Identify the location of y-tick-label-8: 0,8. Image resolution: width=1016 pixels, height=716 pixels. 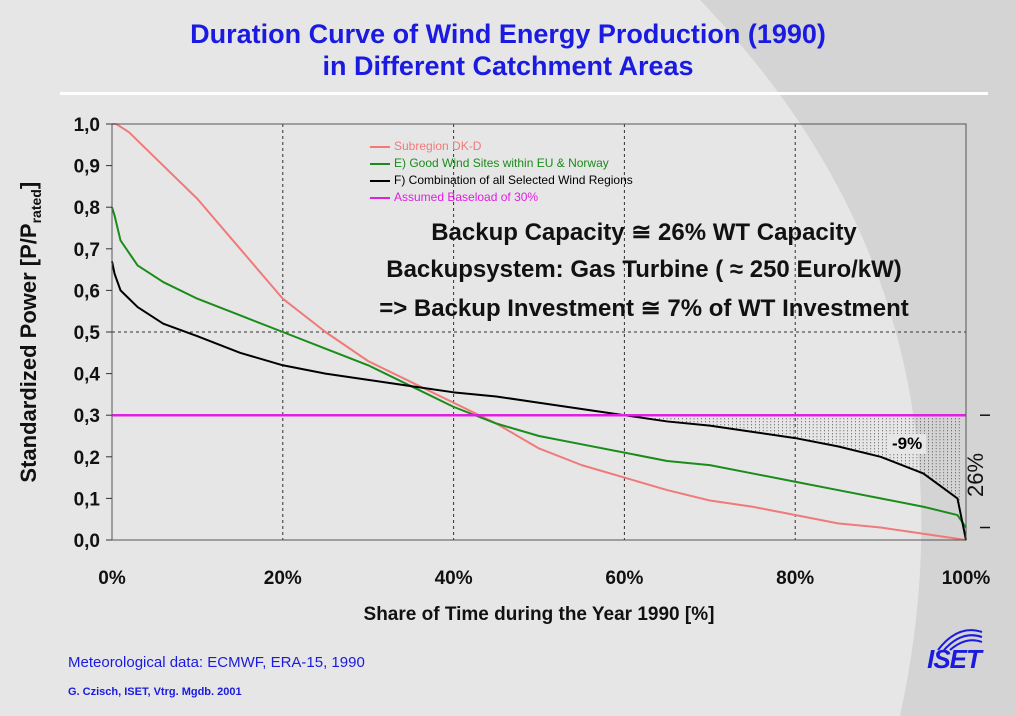
(87, 208).